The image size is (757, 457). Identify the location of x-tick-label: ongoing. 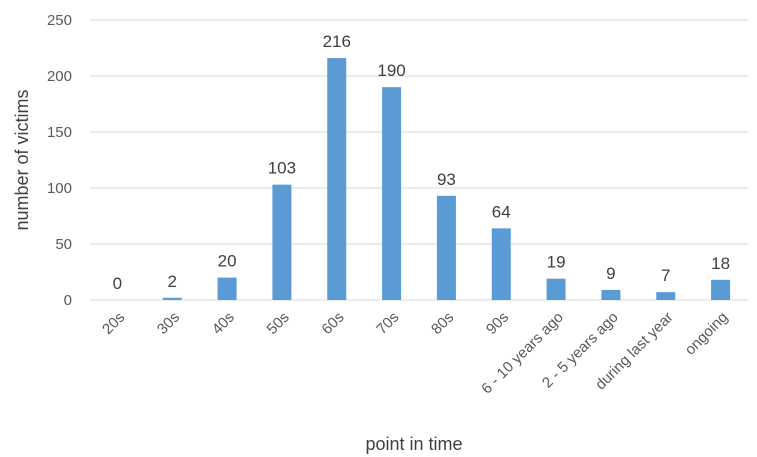
(707, 334).